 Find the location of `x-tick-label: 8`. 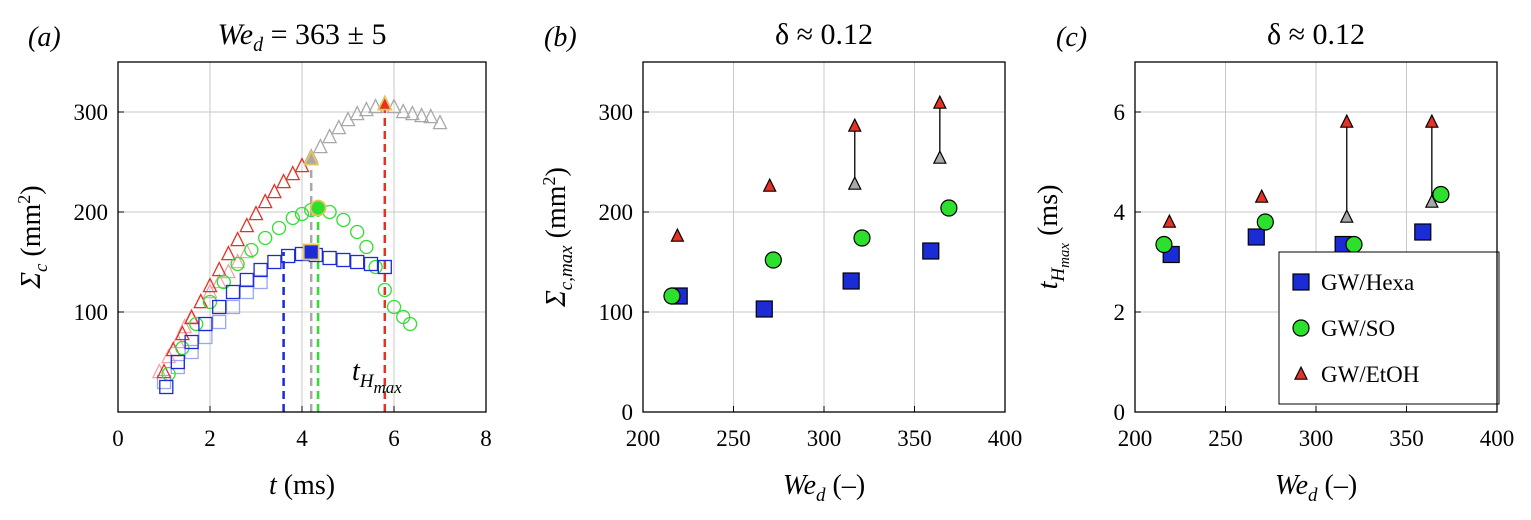

x-tick-label: 8 is located at coordinates (486, 438).